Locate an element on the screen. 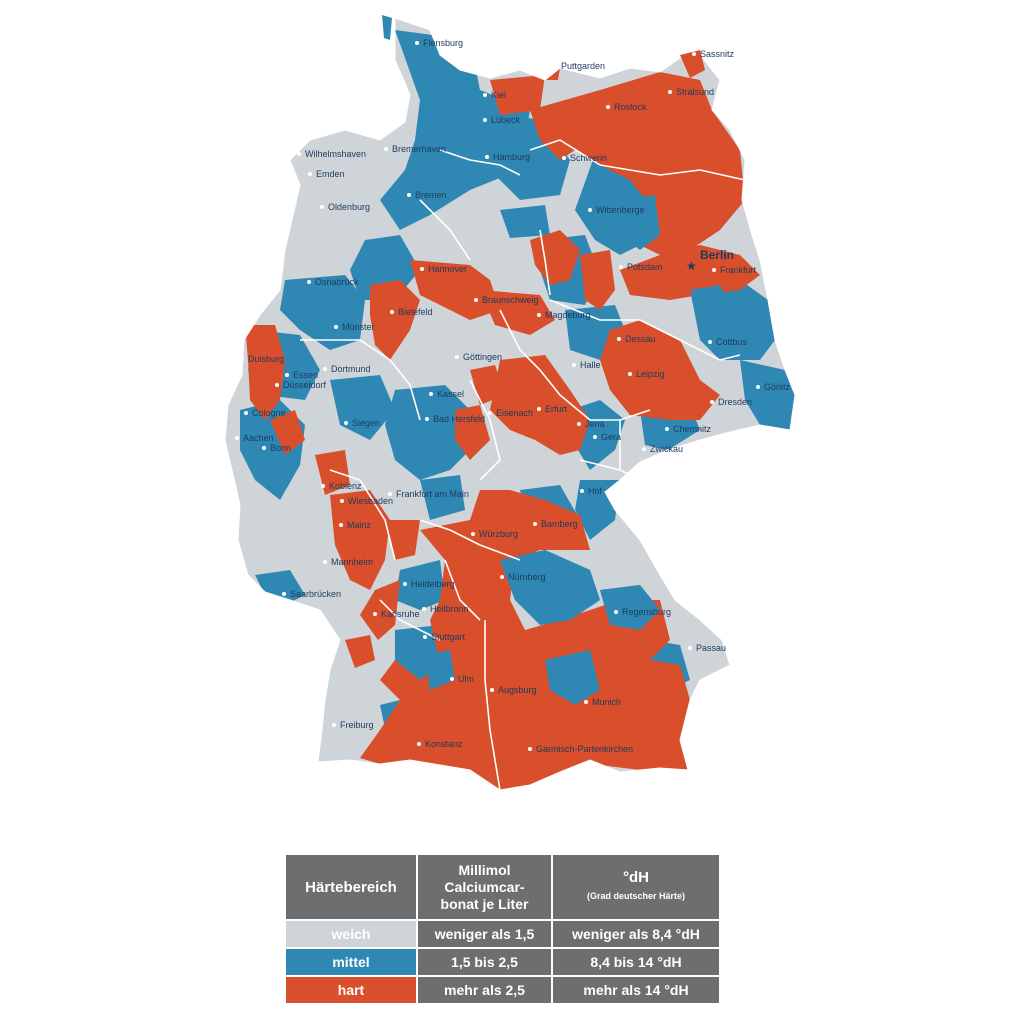 This screenshot has width=1024, height=1024. city-label: Regensburg is located at coordinates (646, 612).